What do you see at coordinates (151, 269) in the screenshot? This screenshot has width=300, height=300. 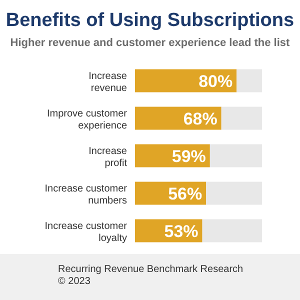 I see `text: Recurring Revenue Benchmark Research` at bounding box center [151, 269].